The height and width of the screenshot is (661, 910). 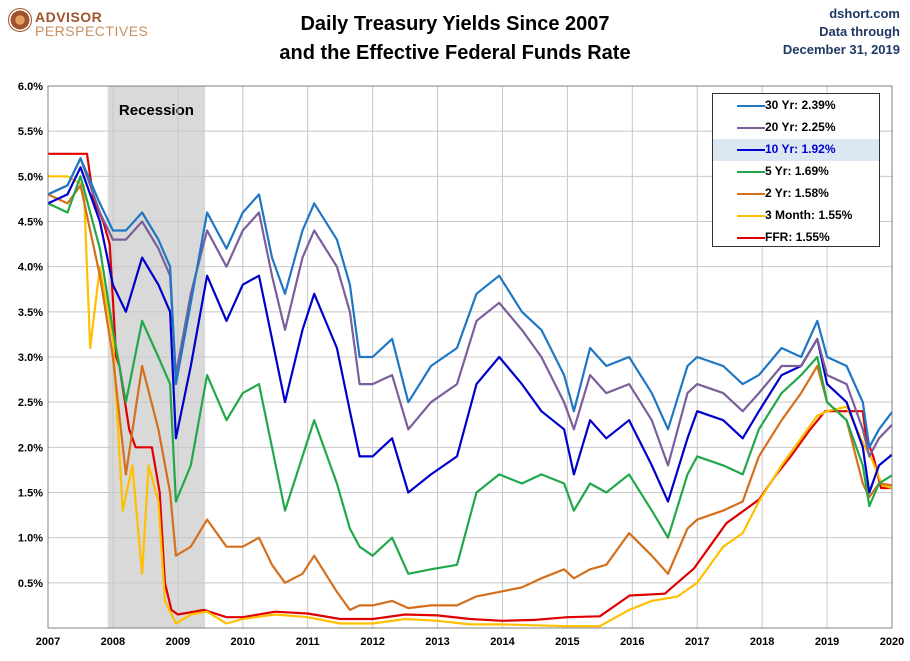 I want to click on y-tick-label: 4.0%, so click(x=30, y=268).